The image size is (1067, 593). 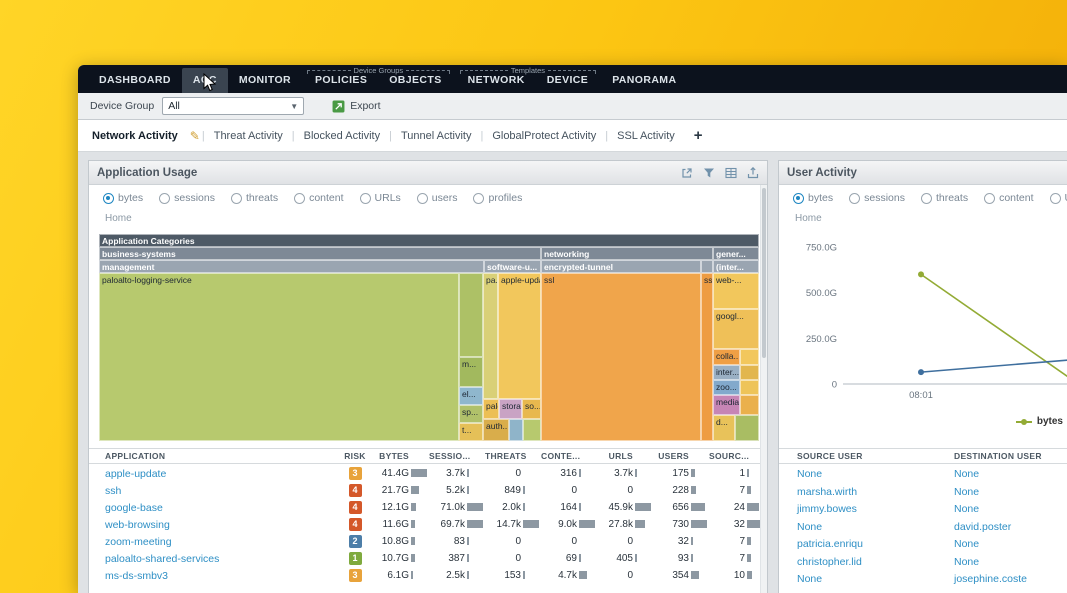 What do you see at coordinates (135, 456) in the screenshot?
I see `column-header-application: APPLICATION` at bounding box center [135, 456].